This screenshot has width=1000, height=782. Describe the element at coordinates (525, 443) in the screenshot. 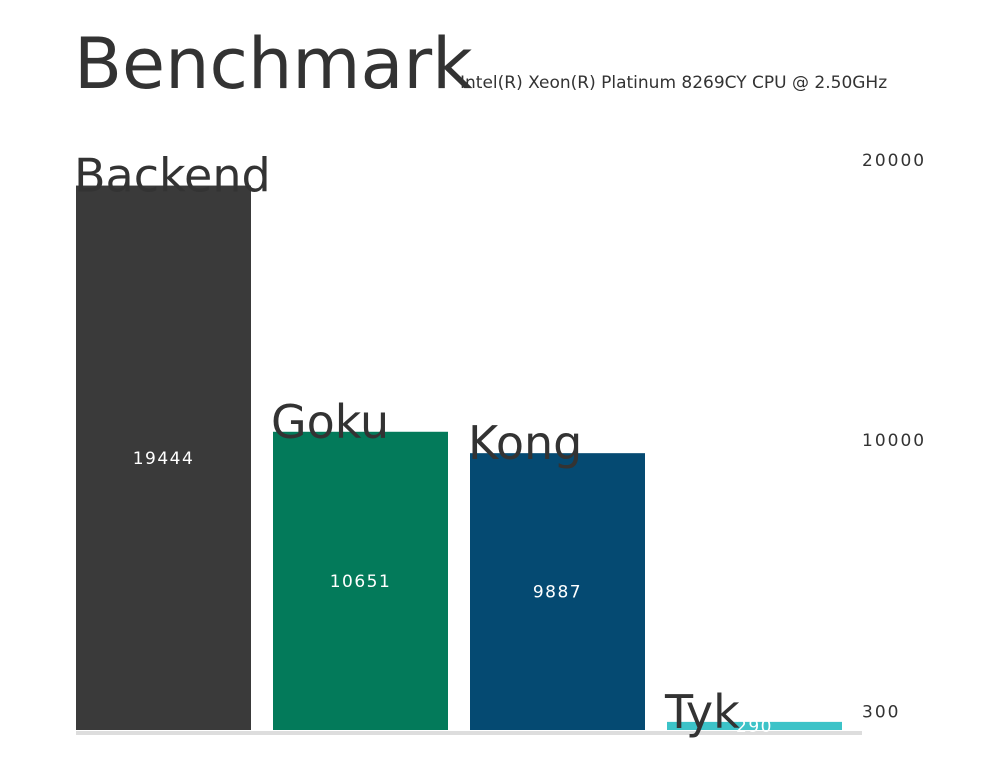

I see `category-label: Kong` at that location.